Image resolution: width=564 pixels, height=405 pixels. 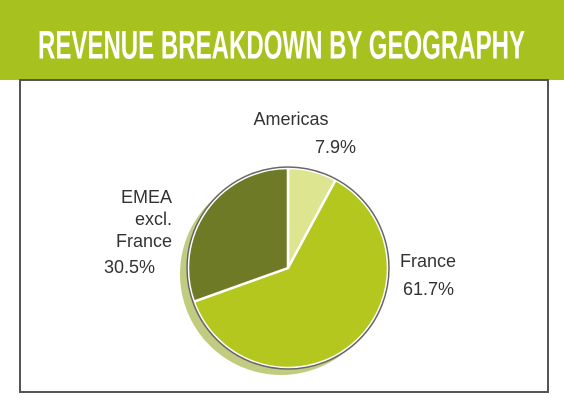 What do you see at coordinates (291, 119) in the screenshot?
I see `label-name: Americas` at bounding box center [291, 119].